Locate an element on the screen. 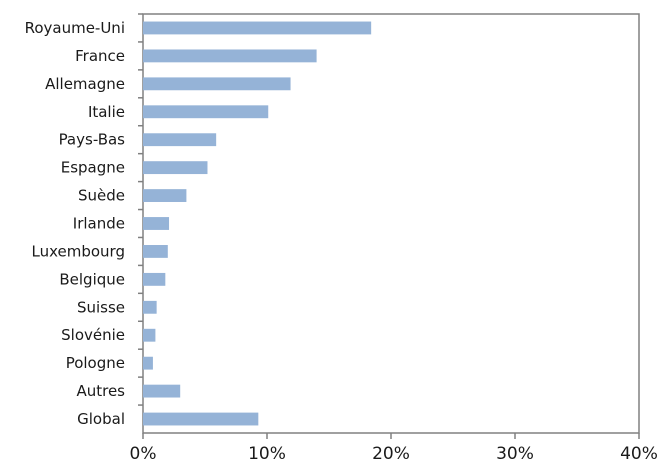 This screenshot has height=469, width=662. x-tick-label: 10% is located at coordinates (267, 454).